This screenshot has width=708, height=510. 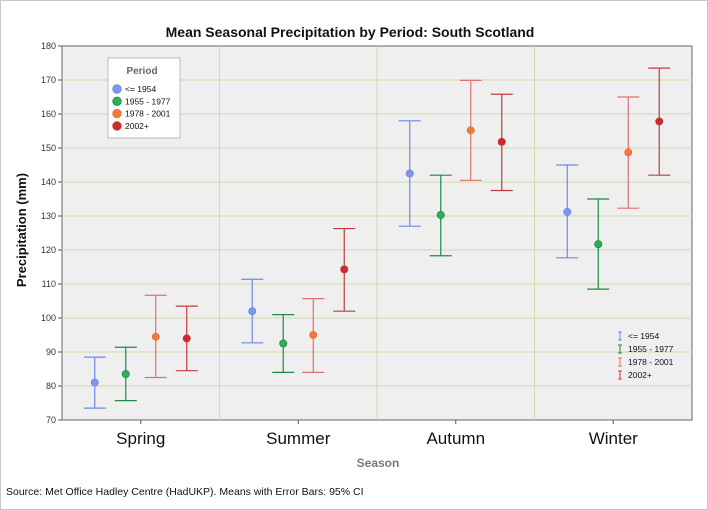 What do you see at coordinates (51, 386) in the screenshot?
I see `y-tick-label: 80` at bounding box center [51, 386].